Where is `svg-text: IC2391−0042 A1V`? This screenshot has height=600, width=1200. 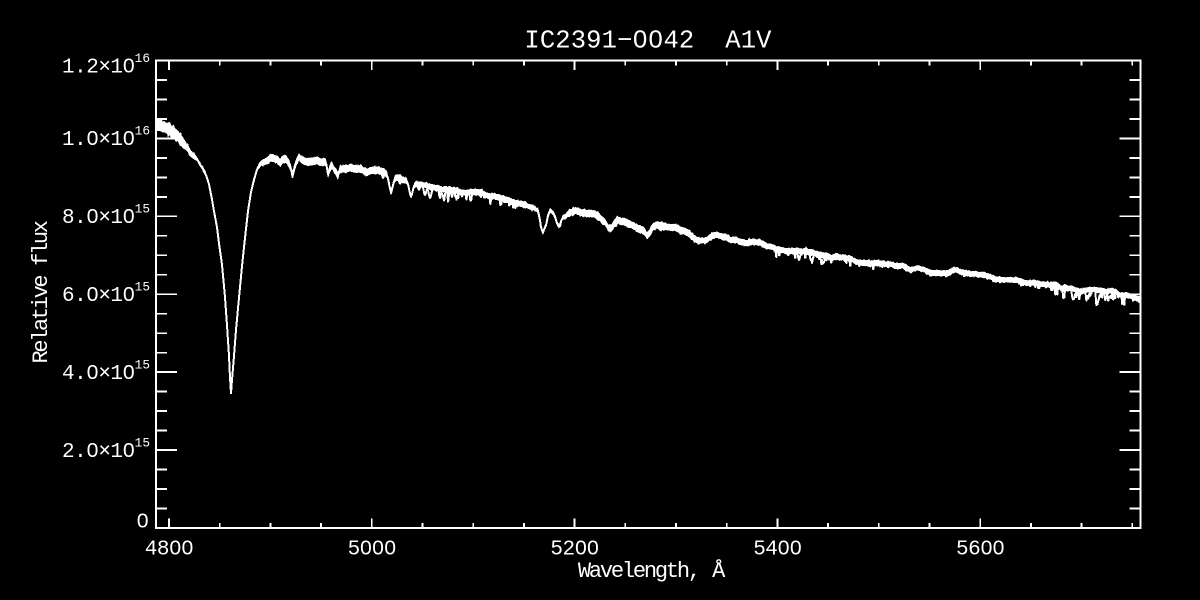 svg-text: IC2391−0042 A1V is located at coordinates (648, 41).